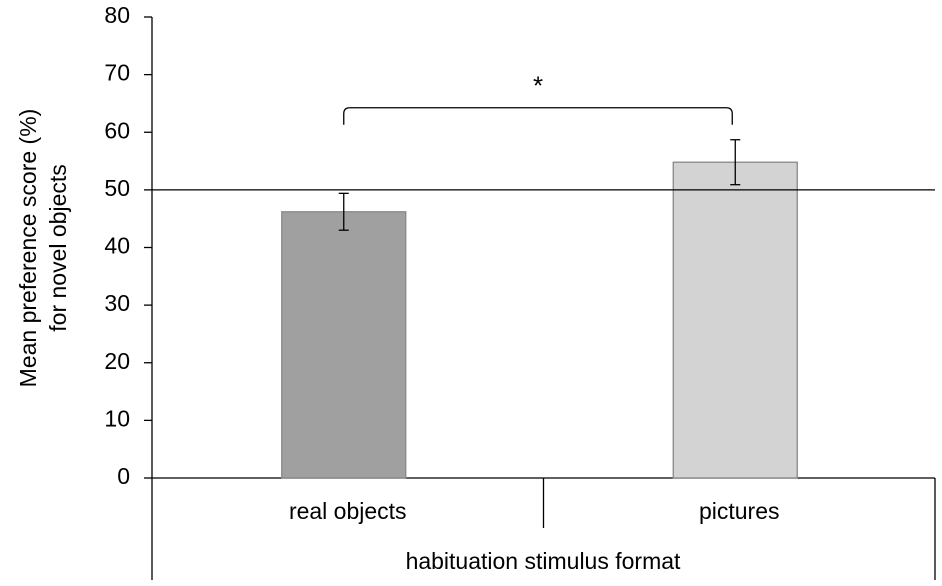 The image size is (942, 586). What do you see at coordinates (538, 86) in the screenshot?
I see `significance-label: *` at bounding box center [538, 86].